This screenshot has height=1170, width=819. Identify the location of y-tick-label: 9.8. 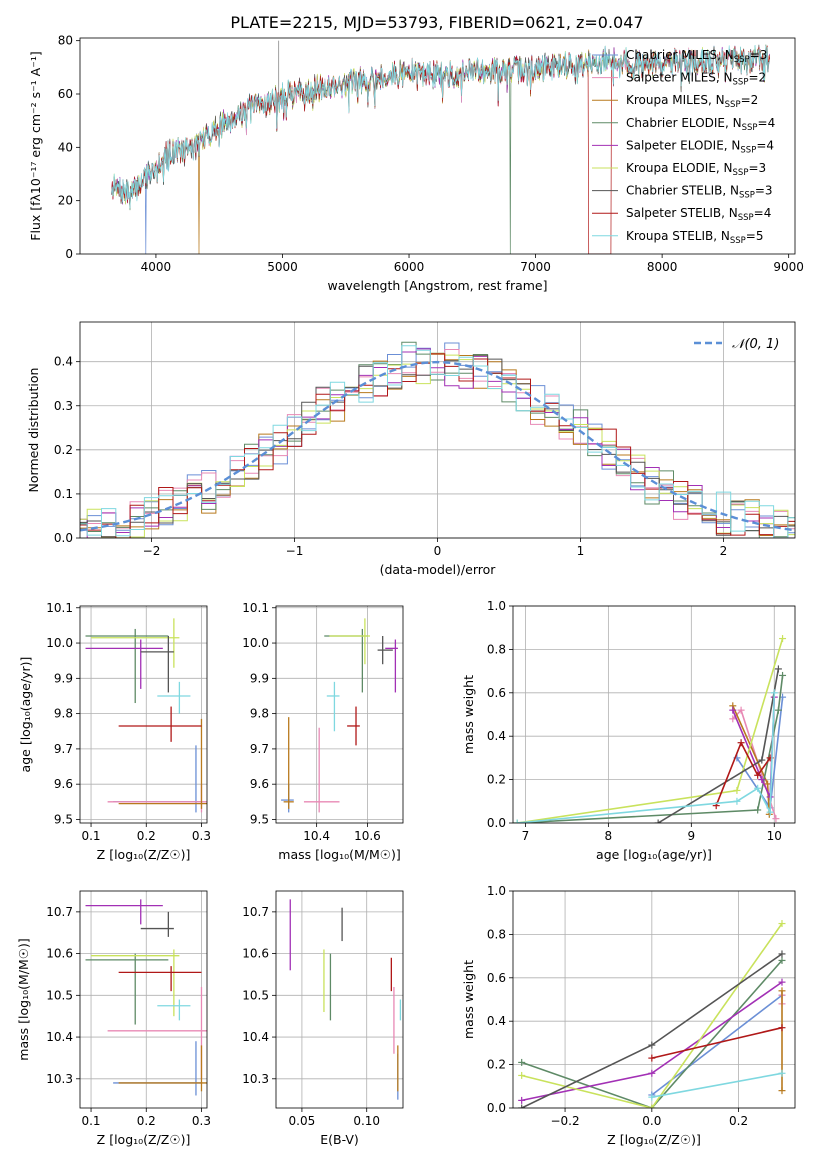
(63, 714).